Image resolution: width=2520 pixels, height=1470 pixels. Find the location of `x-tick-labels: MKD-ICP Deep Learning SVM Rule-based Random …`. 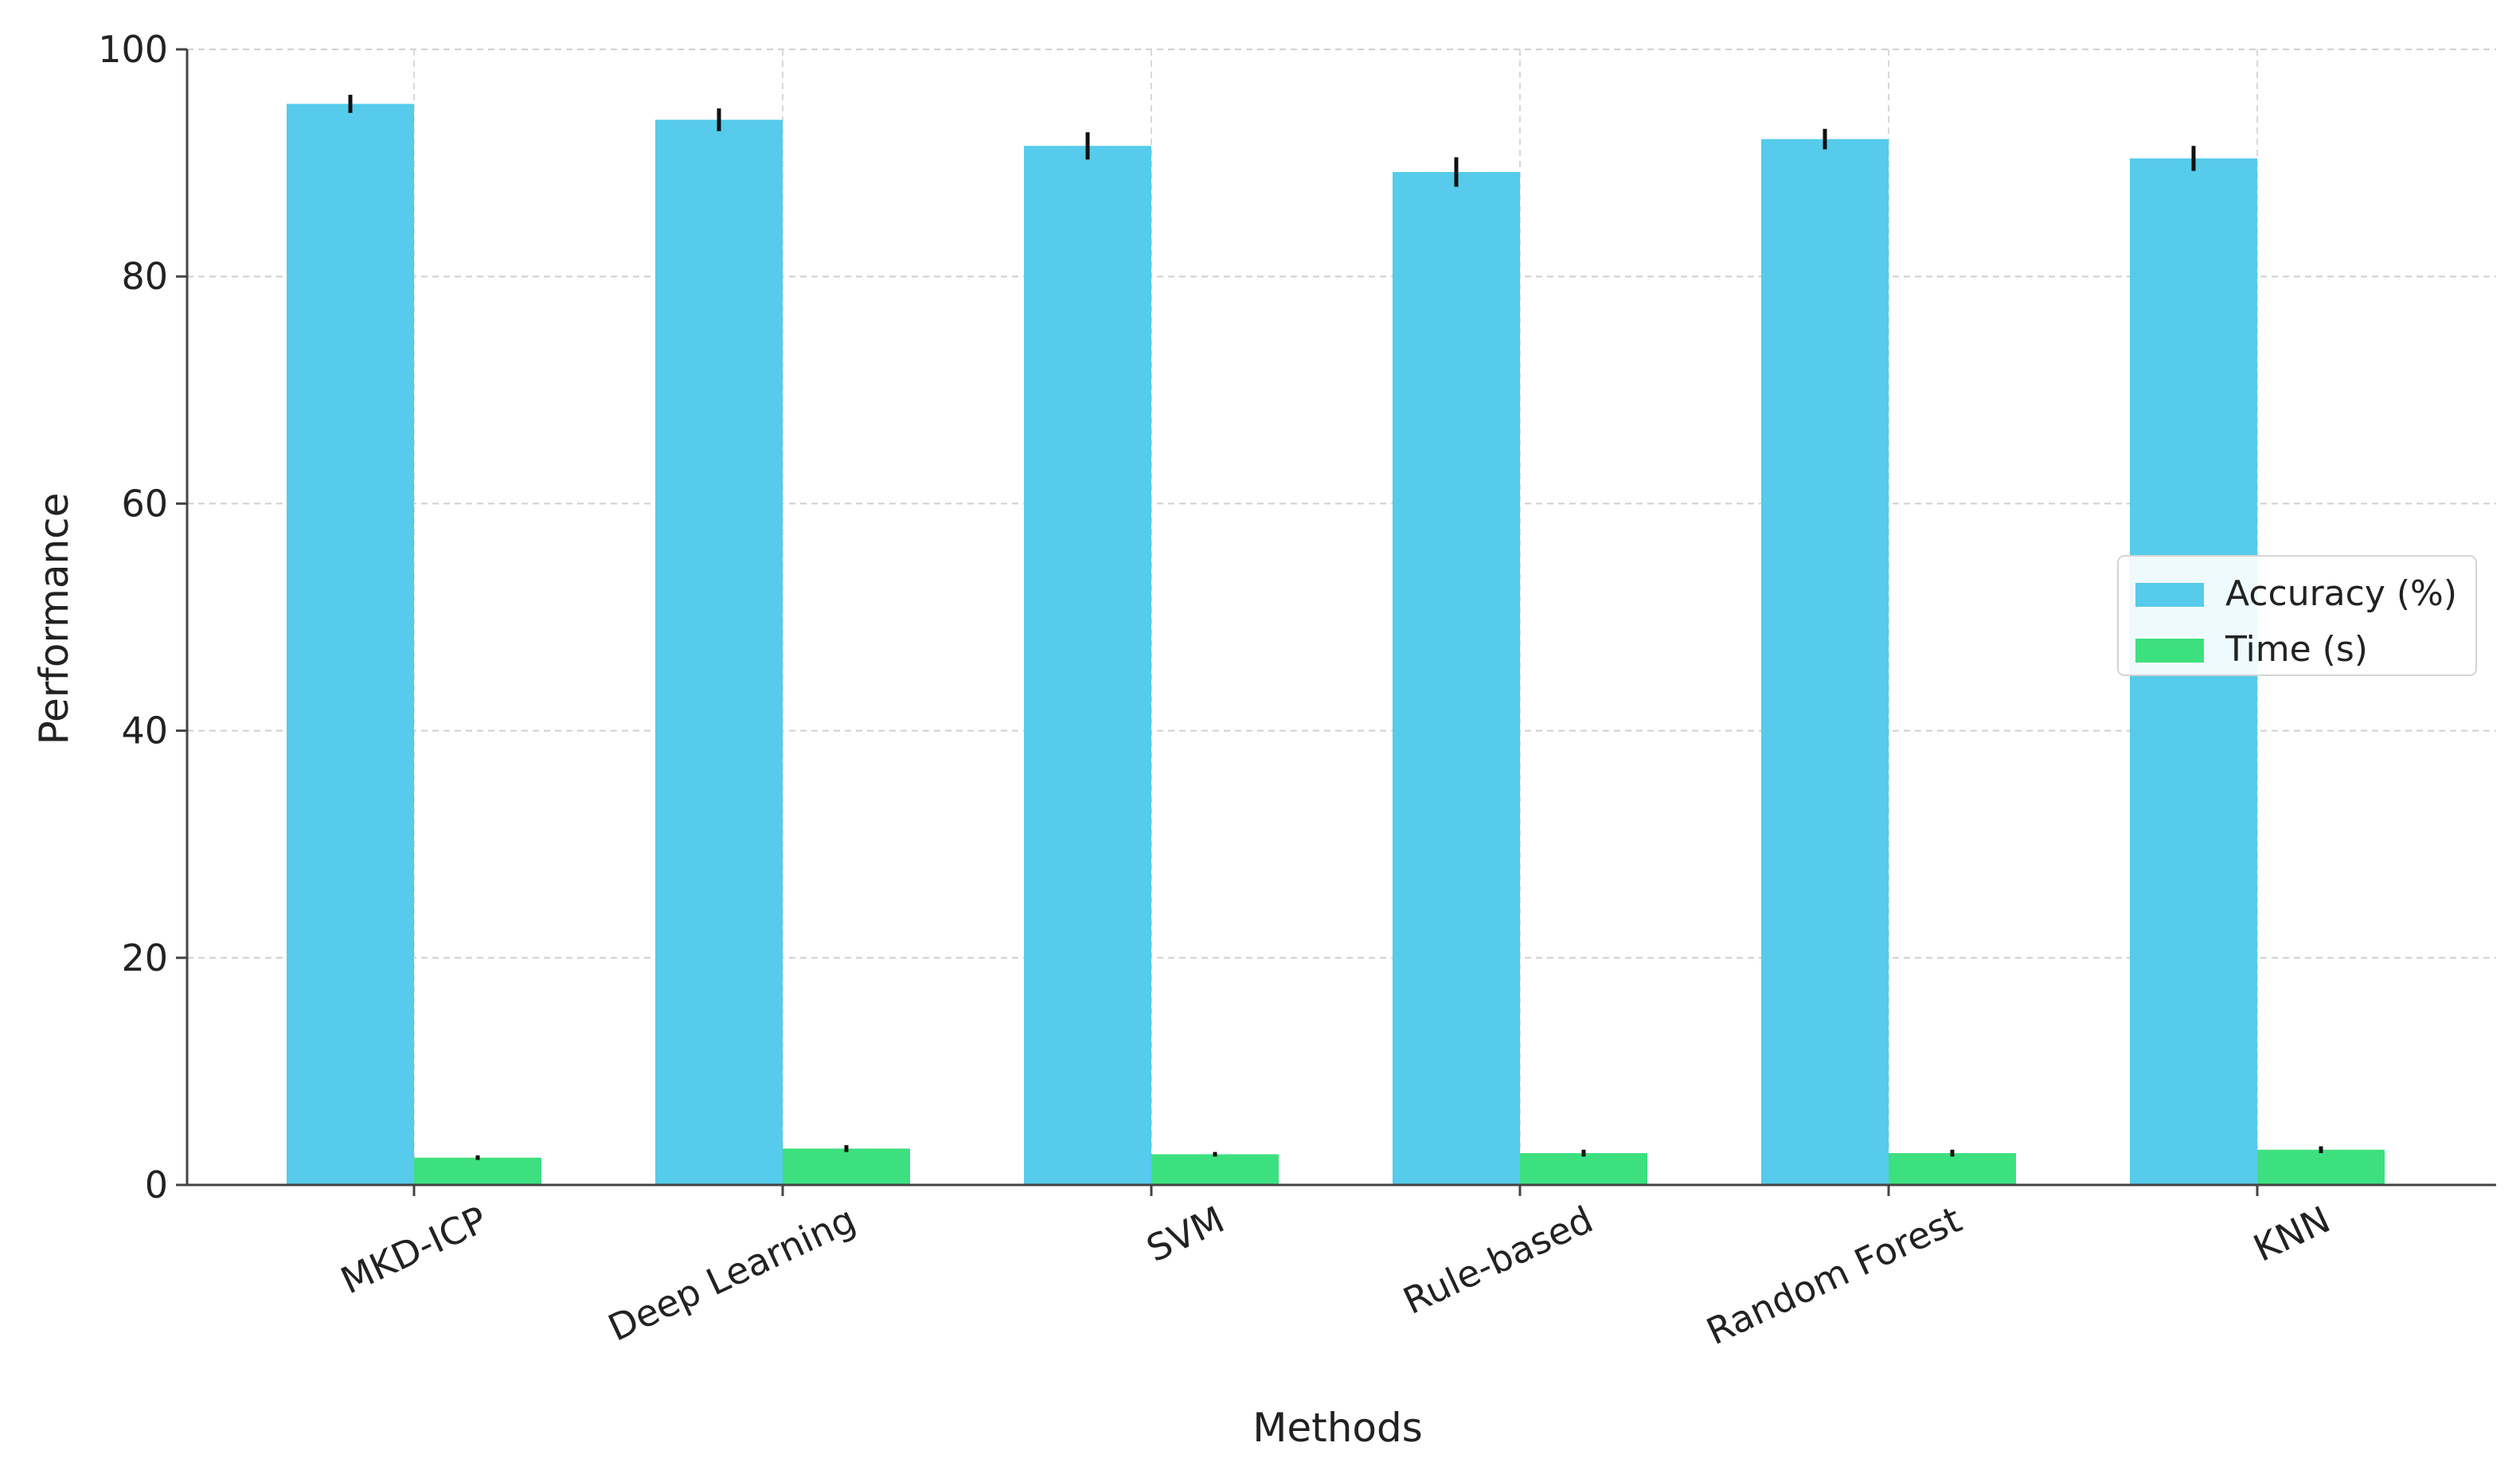

x-tick-labels: MKD-ICP Deep Learning SVM Rule-based Random … is located at coordinates (1335, 1275).